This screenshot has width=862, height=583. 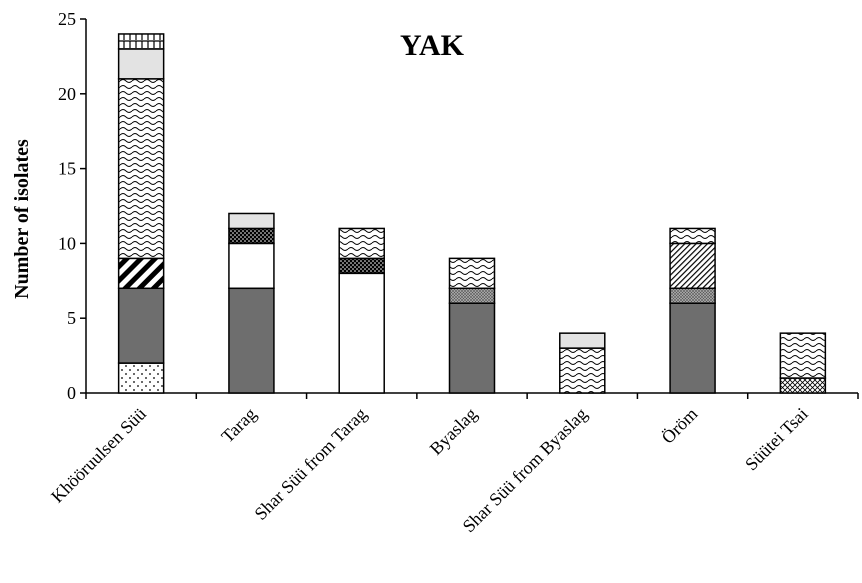 I want to click on bar-segment-bold-diagonal, so click(x=141, y=273).